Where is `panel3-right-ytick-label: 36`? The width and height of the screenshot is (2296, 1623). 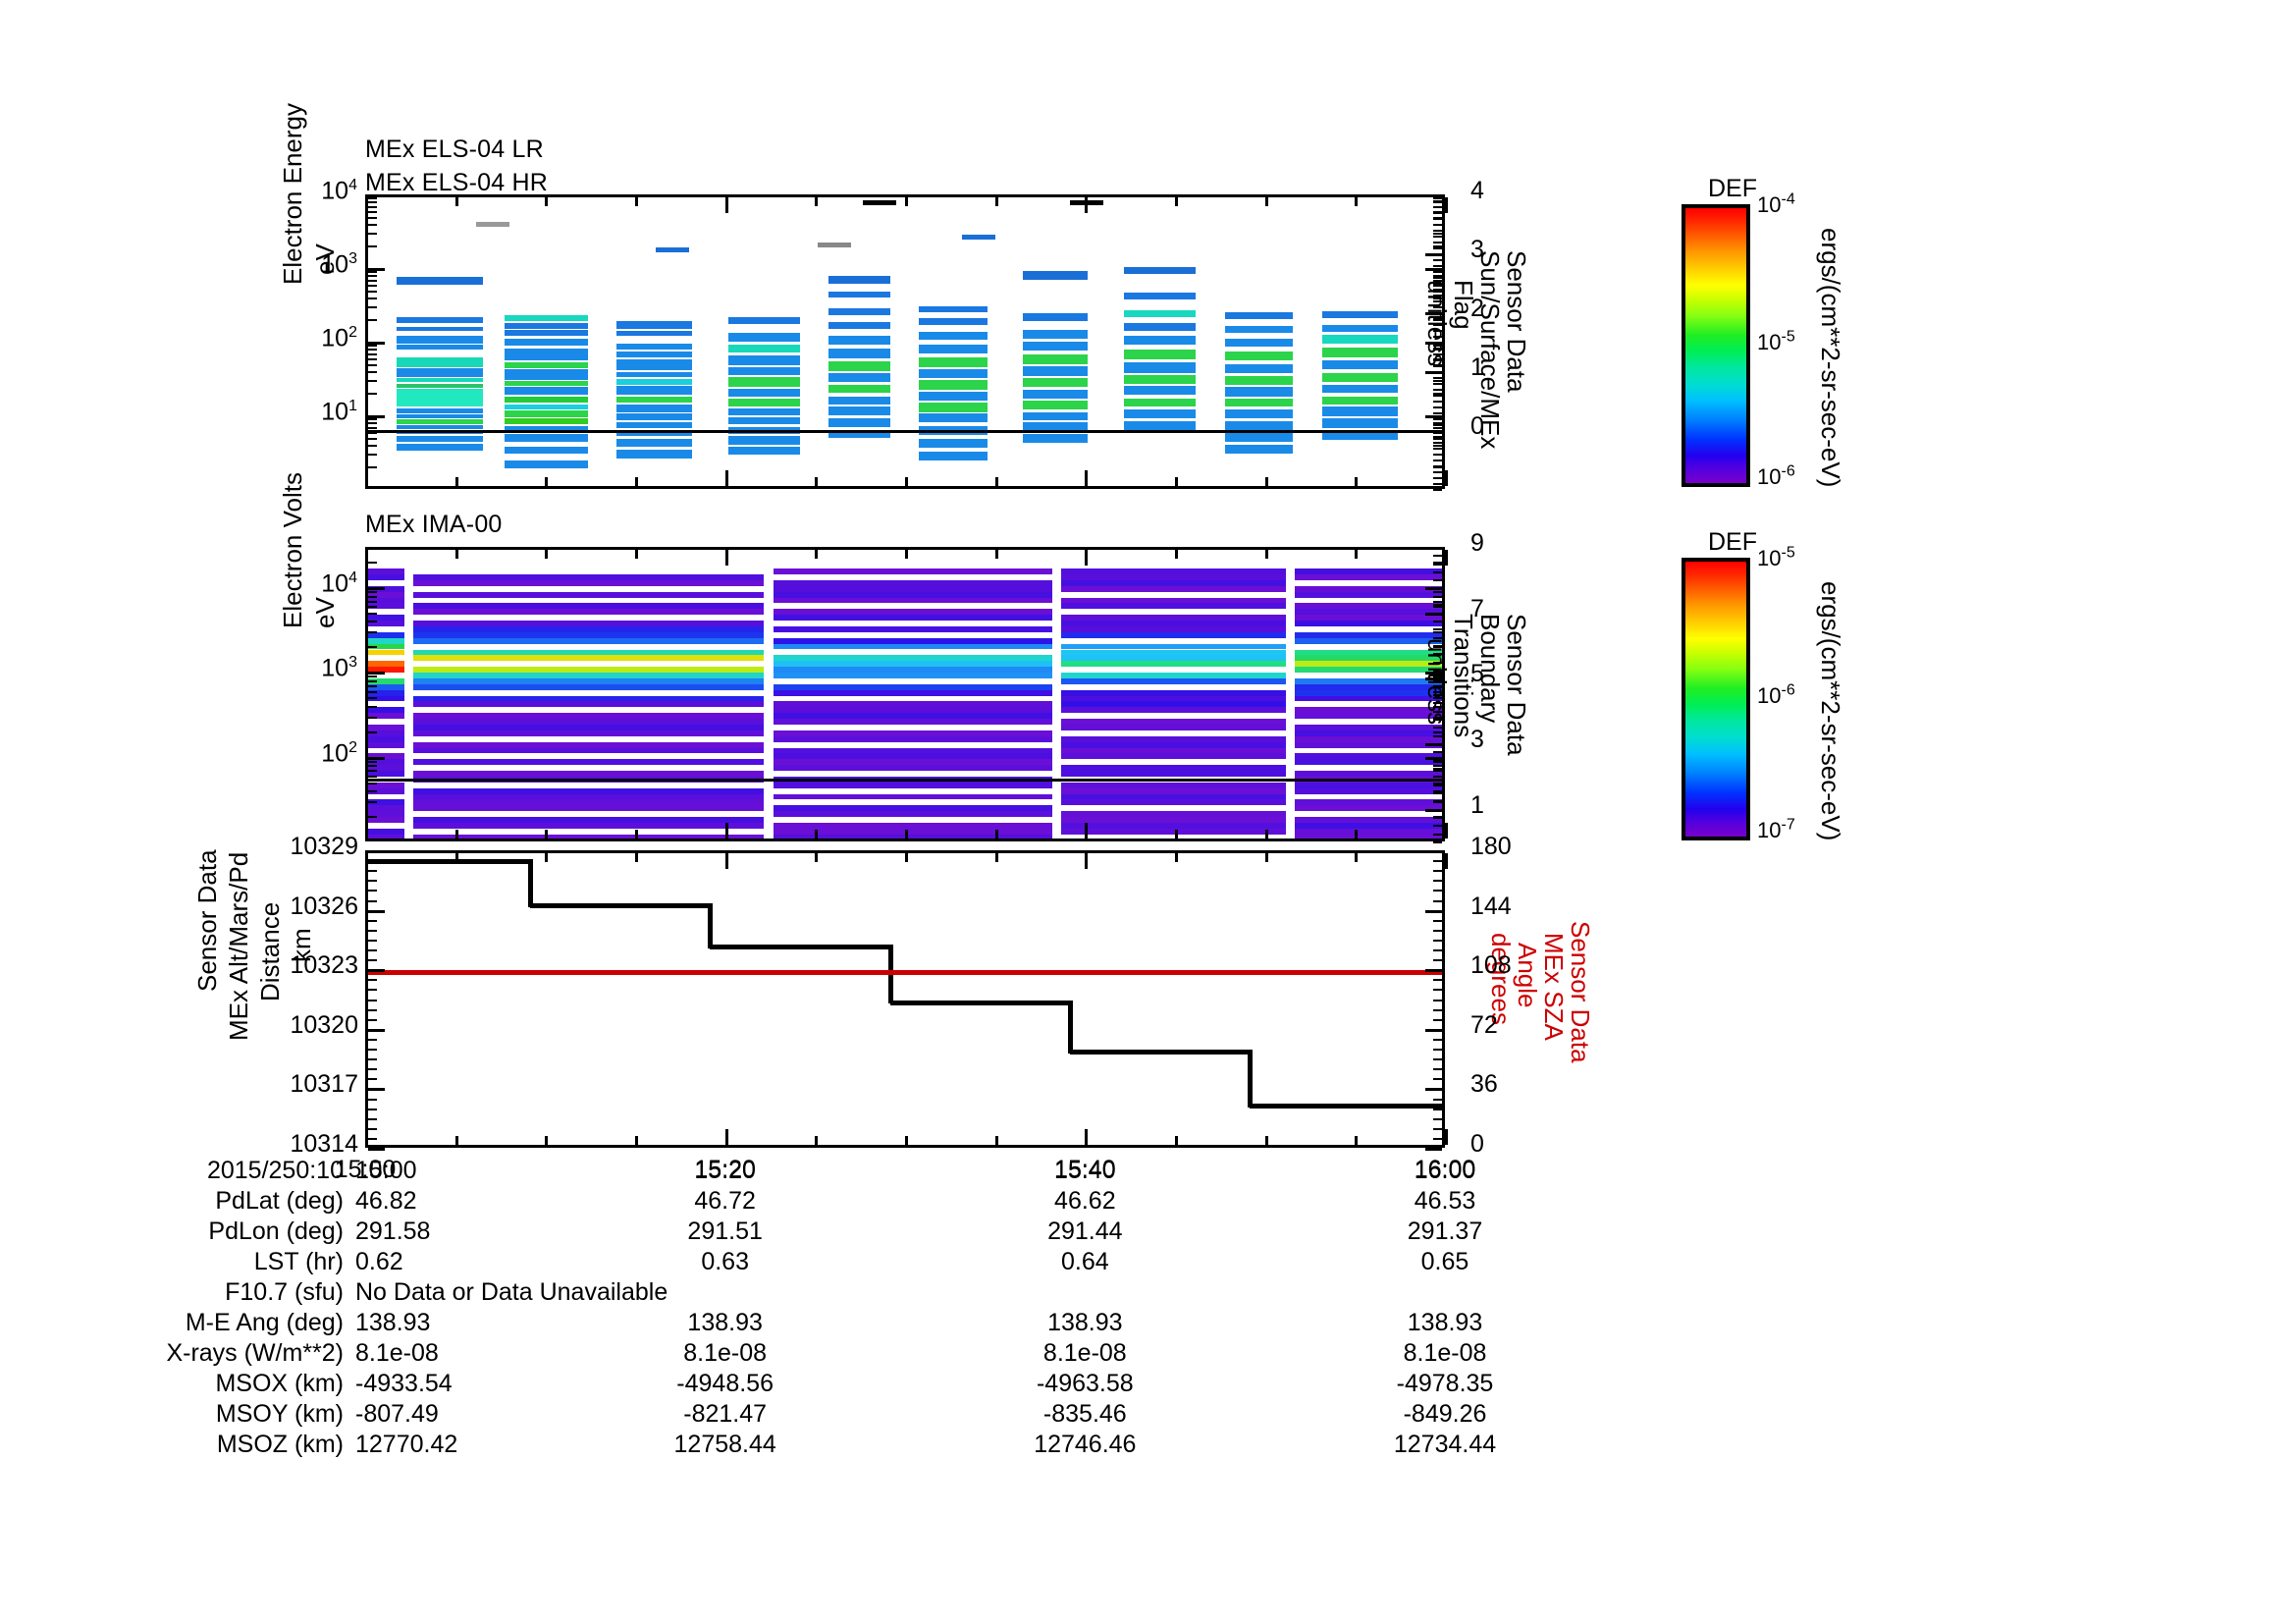
panel3-right-ytick-label: 36 is located at coordinates (1484, 1084).